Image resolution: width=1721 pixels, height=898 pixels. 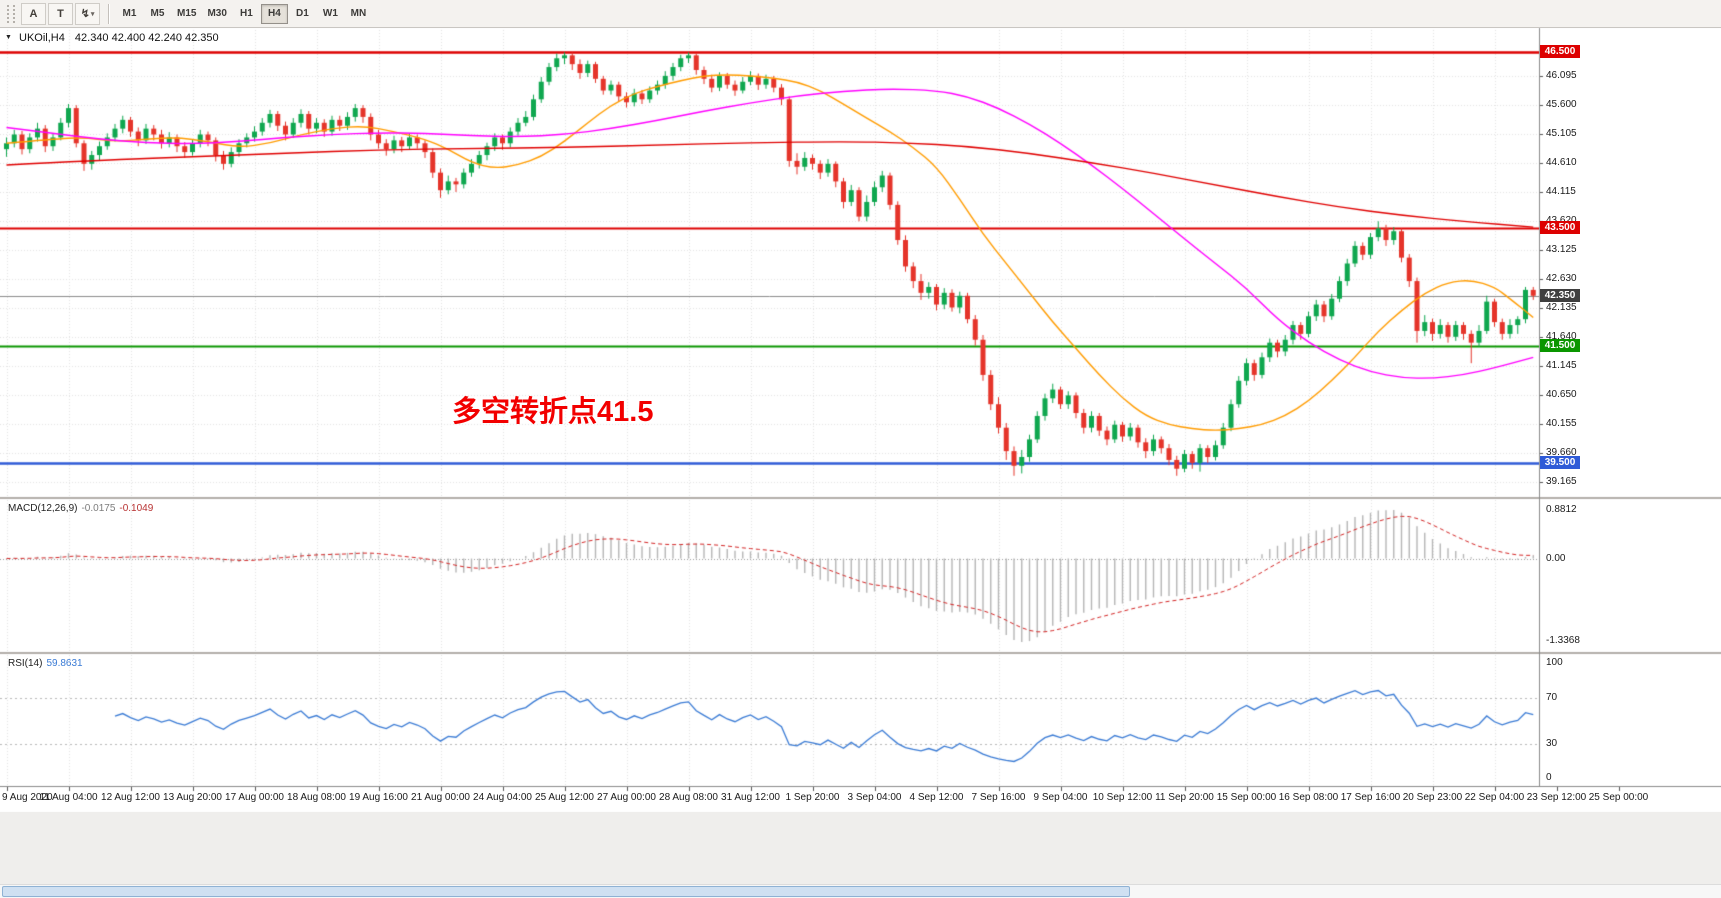 What do you see at coordinates (860, 14) in the screenshot?
I see `top-toolbar: A T ↯ ▾ M1 M5 M15 M30 H1 H4 D1 W1 MN` at bounding box center [860, 14].